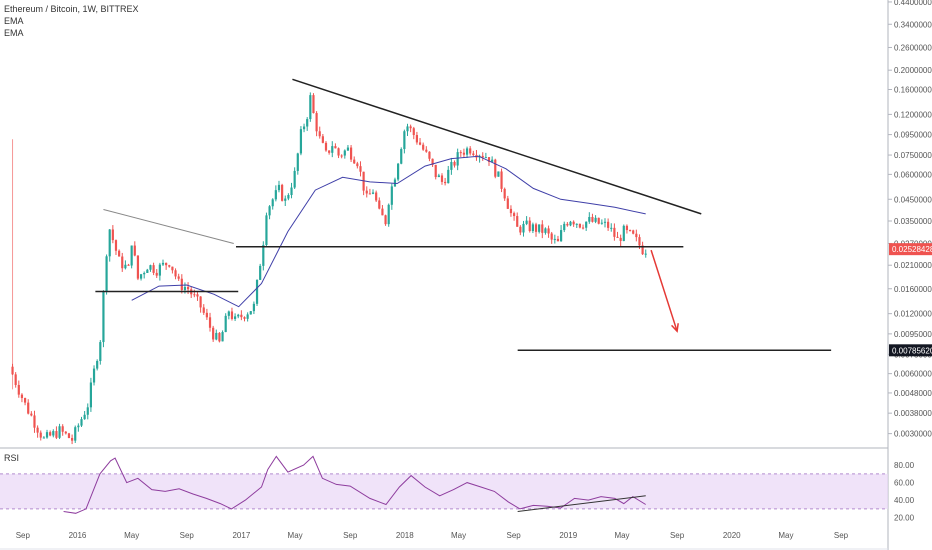 Image resolution: width=932 pixels, height=550 pixels. I want to click on x-tick-label: 2019, so click(568, 535).